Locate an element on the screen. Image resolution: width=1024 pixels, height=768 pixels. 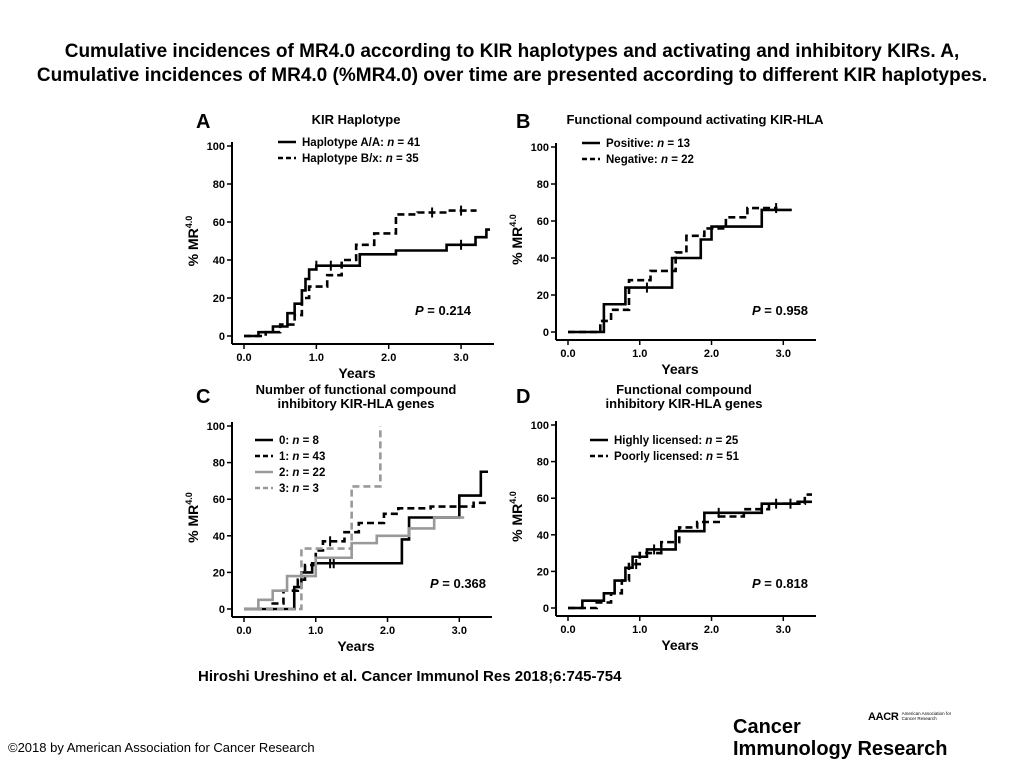
aacr-mark: AACR is located at coordinates (883, 717).